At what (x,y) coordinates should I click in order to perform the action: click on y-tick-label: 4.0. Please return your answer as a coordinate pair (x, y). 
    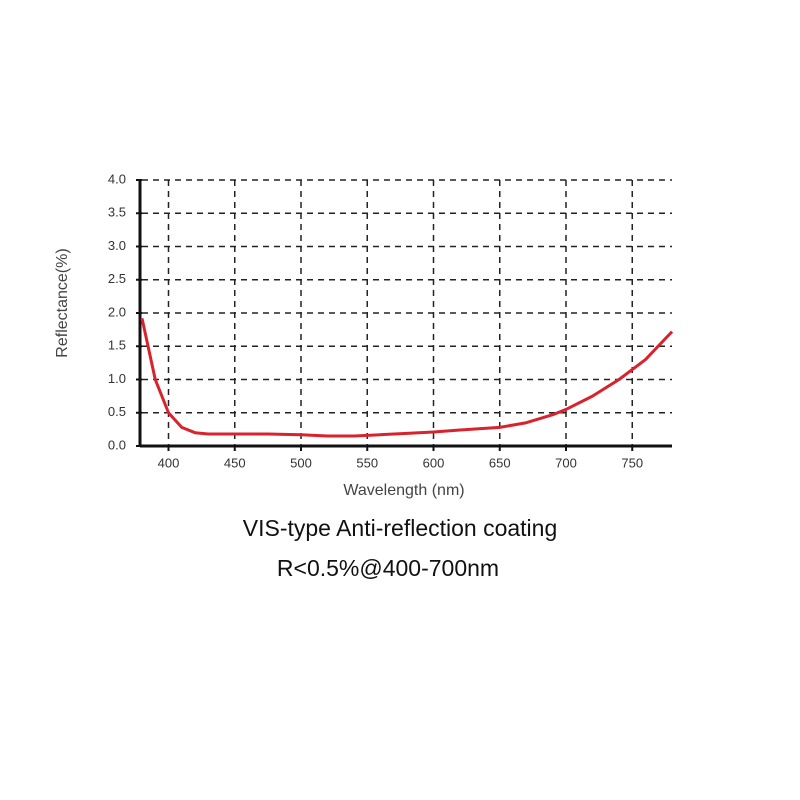
    Looking at the image, I should click on (117, 178).